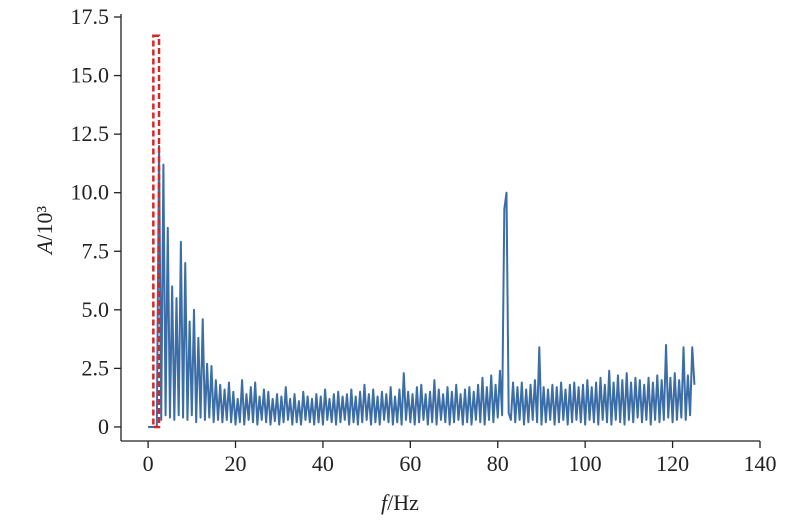 The height and width of the screenshot is (521, 800). What do you see at coordinates (90, 16) in the screenshot?
I see `y-tick-label: 17.5` at bounding box center [90, 16].